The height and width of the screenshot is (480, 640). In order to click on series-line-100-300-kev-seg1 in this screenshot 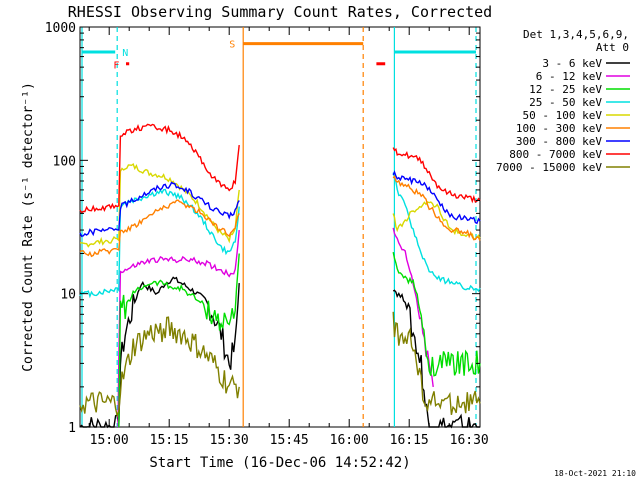, I will do `click(436, 207)`.